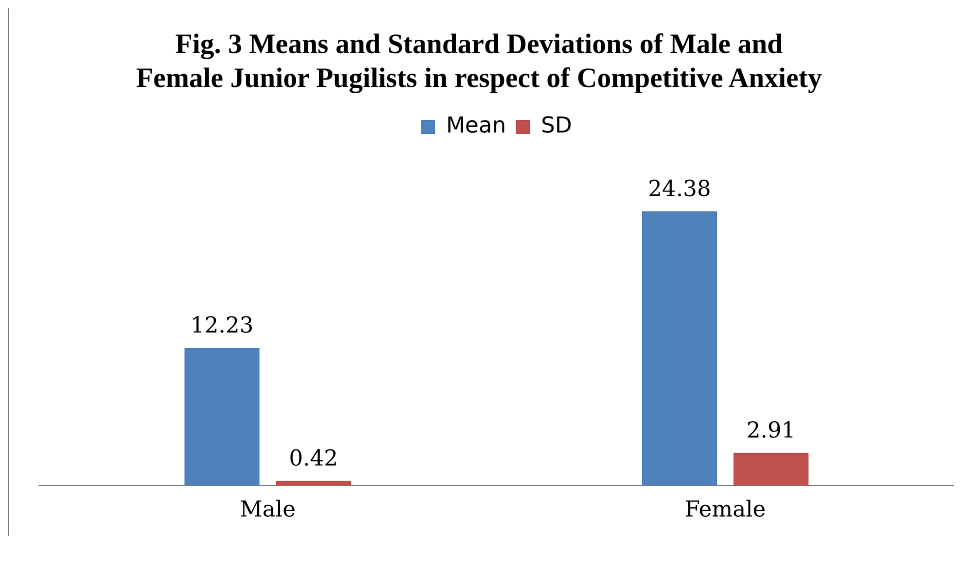 This screenshot has height=581, width=961. What do you see at coordinates (313, 459) in the screenshot?
I see `data-label: 0.42` at bounding box center [313, 459].